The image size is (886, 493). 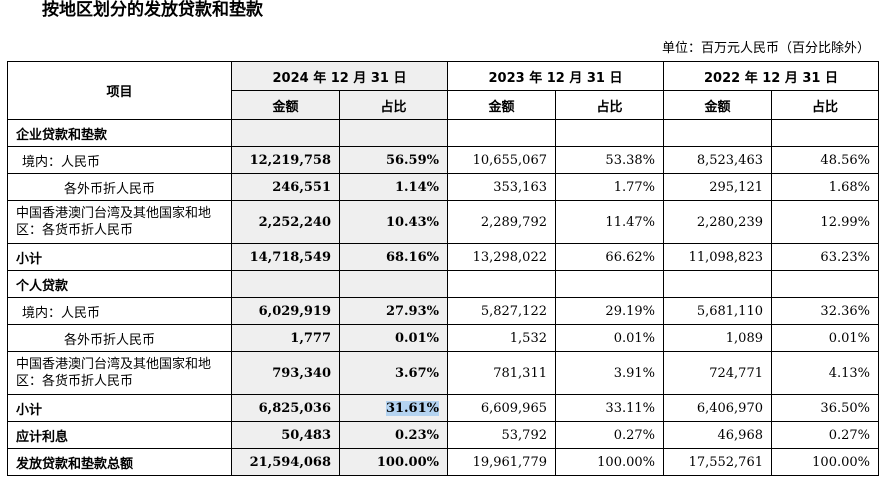 What do you see at coordinates (119, 90) in the screenshot?
I see `header-item: 项目` at bounding box center [119, 90].